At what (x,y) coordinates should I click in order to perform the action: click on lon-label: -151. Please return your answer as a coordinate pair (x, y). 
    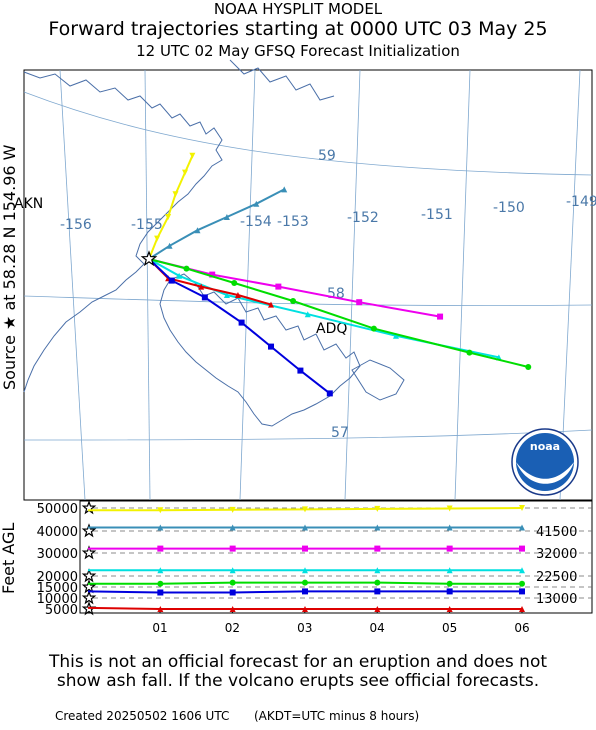
    Looking at the image, I should click on (437, 215).